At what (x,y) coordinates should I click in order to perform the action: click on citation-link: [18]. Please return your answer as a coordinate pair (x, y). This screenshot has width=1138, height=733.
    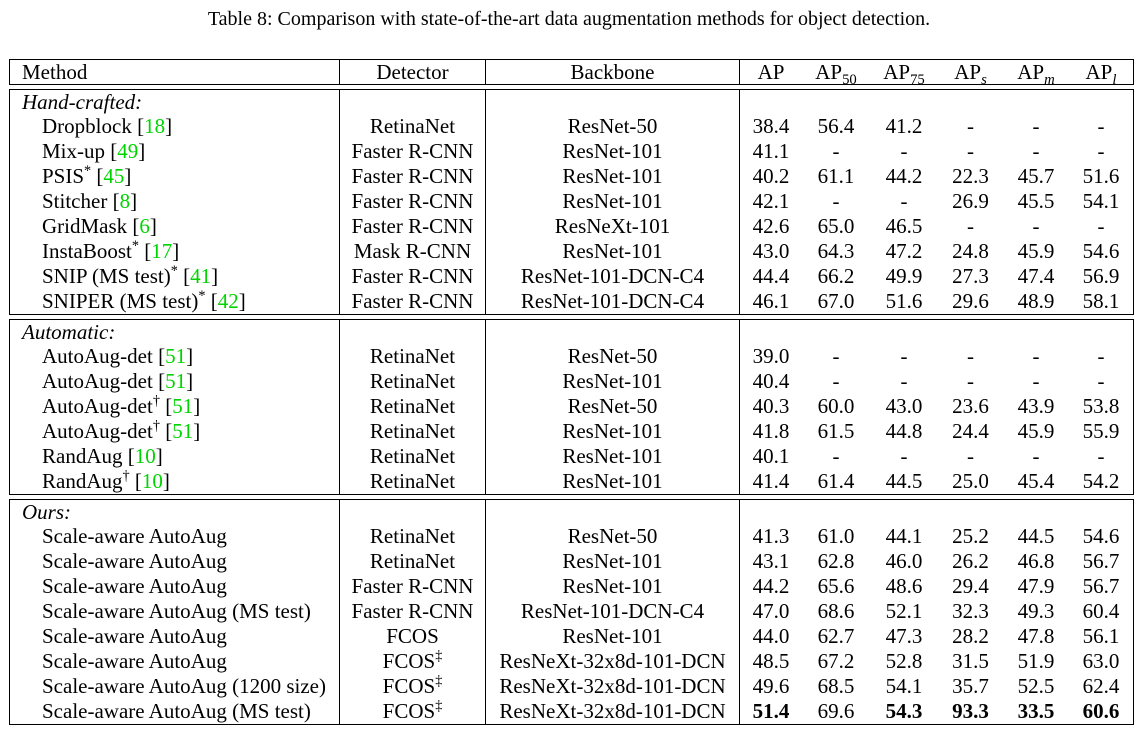
    Looking at the image, I should click on (154, 126).